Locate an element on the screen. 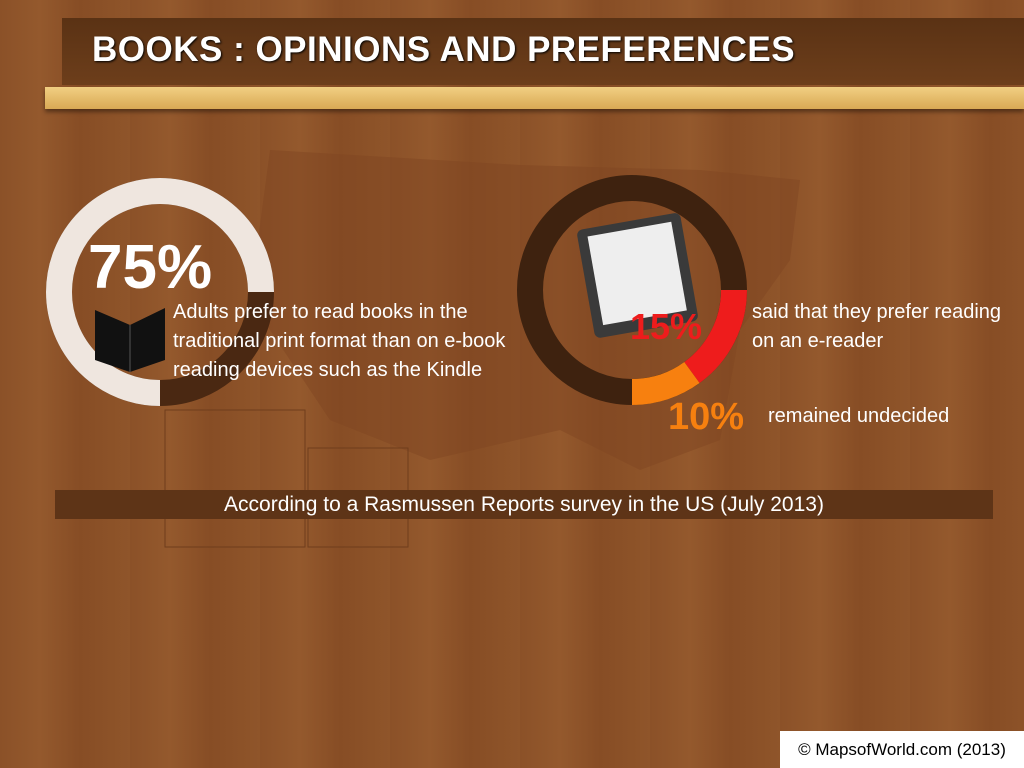  shelf is located at coordinates (534, 98).